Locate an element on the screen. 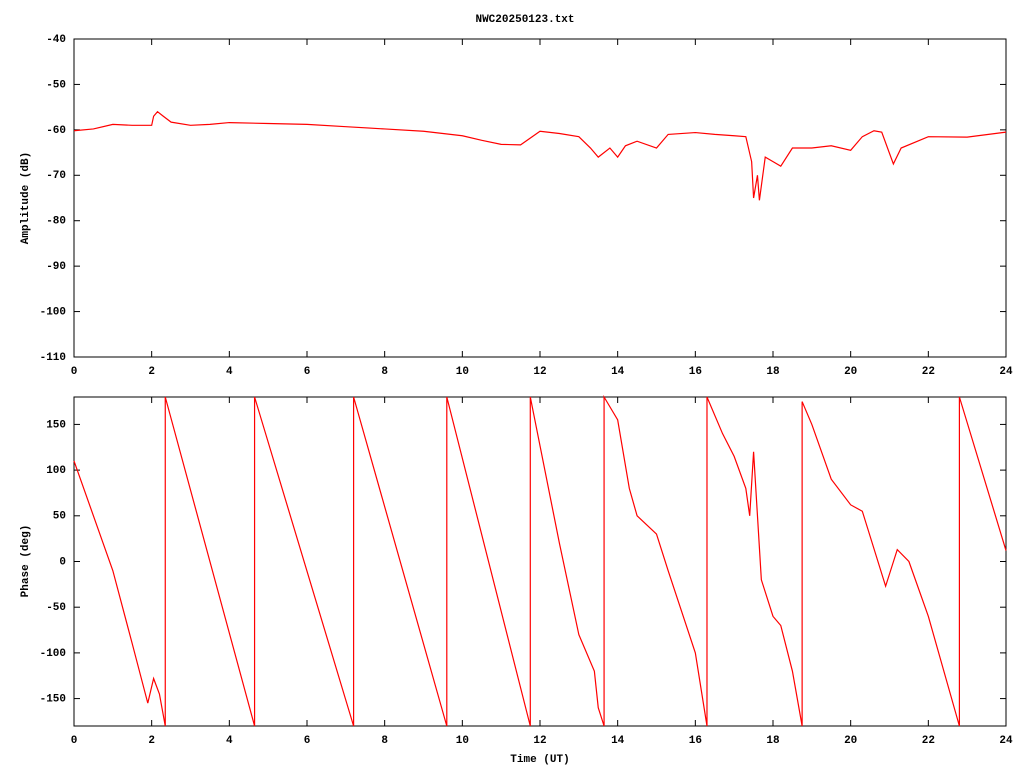 The height and width of the screenshot is (768, 1024). y-tick-label: 150 is located at coordinates (56, 425).